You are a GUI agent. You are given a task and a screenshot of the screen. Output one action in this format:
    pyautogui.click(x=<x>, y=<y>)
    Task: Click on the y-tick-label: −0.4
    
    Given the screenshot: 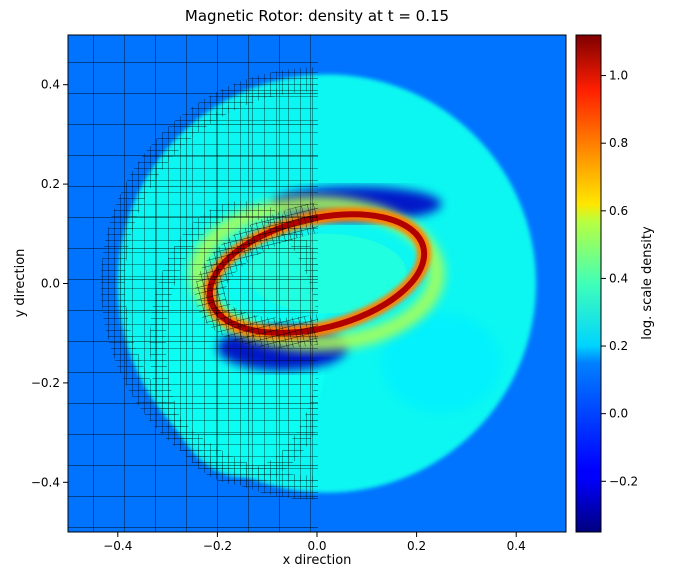 What is the action you would take?
    pyautogui.click(x=45, y=482)
    